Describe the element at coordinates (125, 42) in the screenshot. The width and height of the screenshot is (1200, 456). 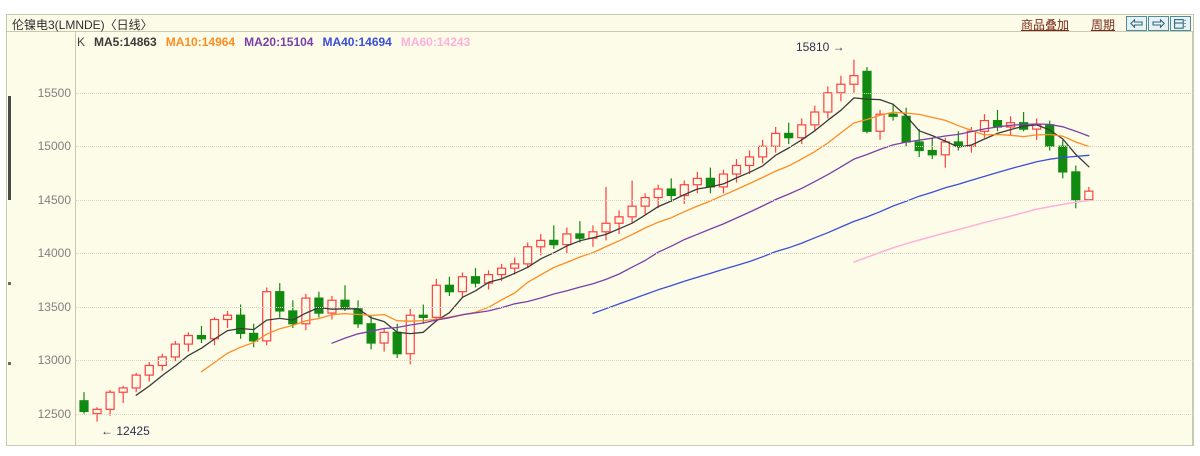
I see `legend-item-ma5: MA5:14863` at that location.